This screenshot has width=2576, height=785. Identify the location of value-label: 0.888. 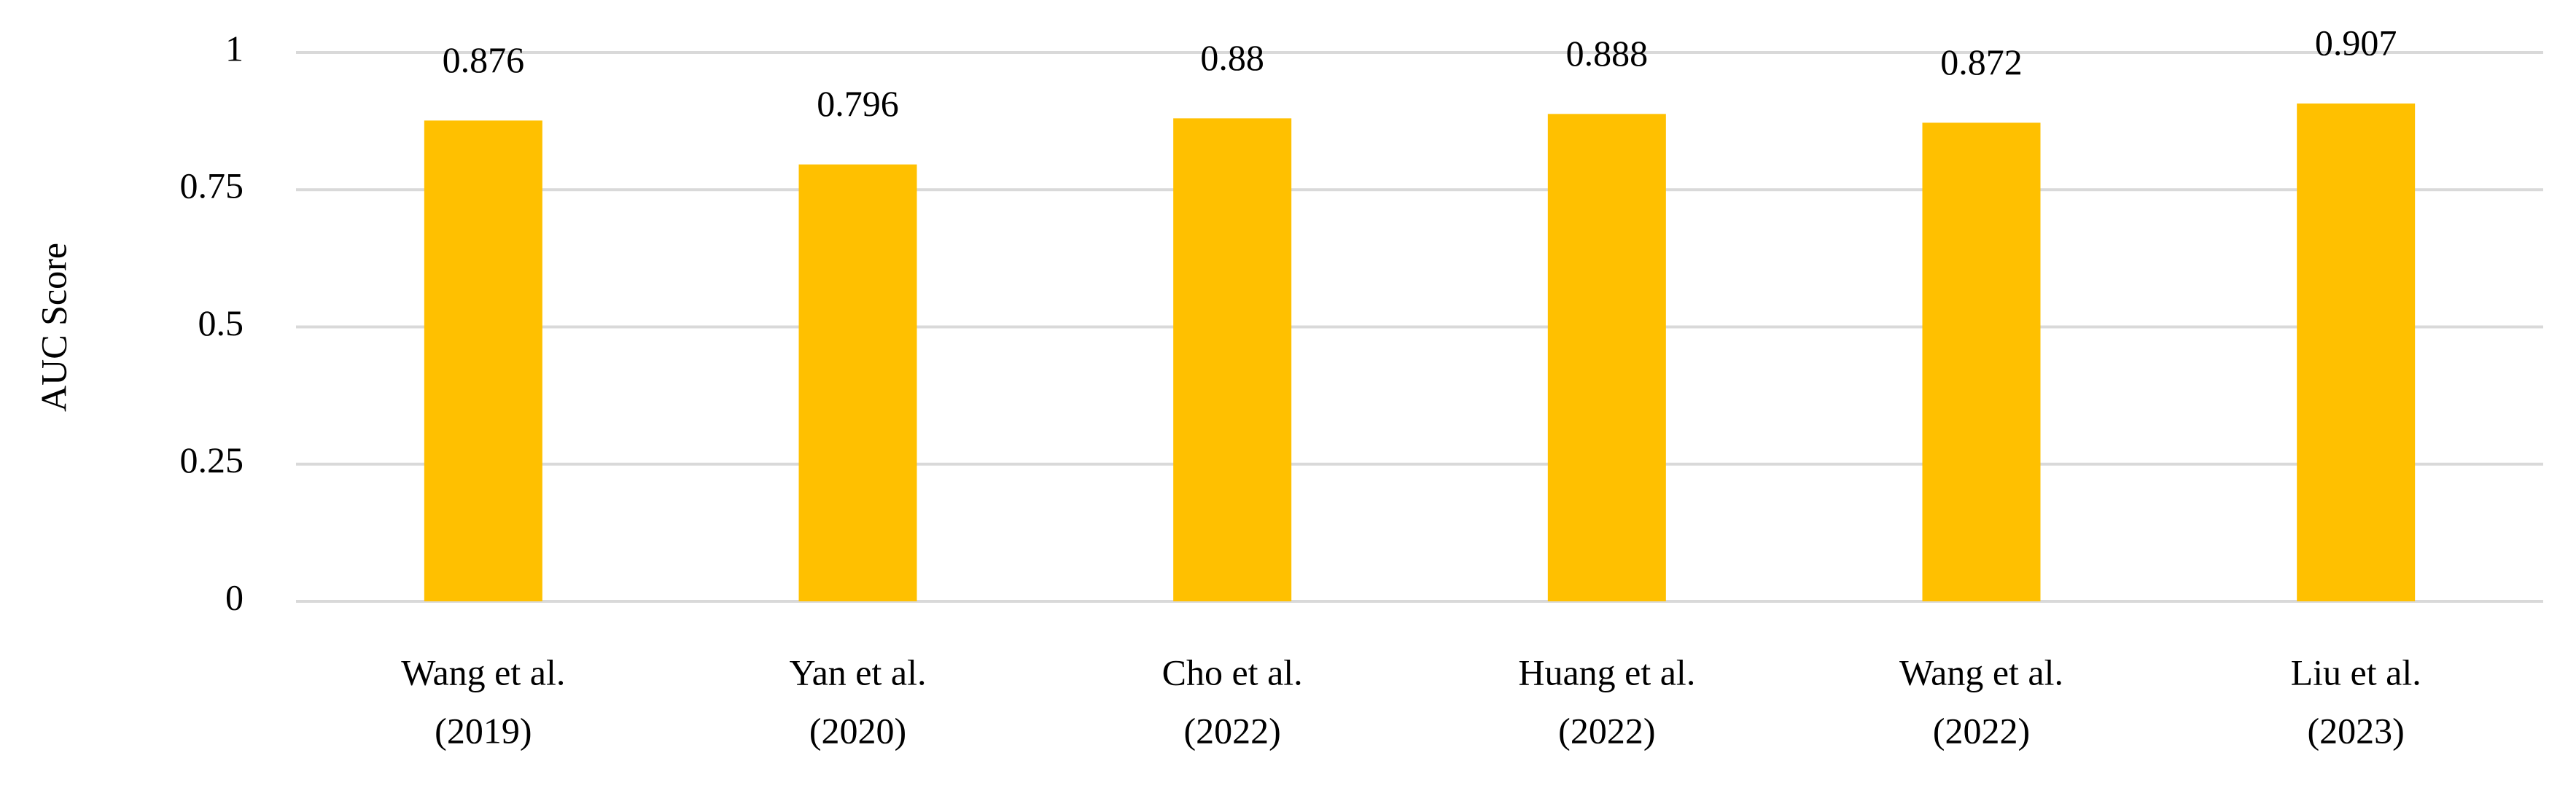
(1607, 53).